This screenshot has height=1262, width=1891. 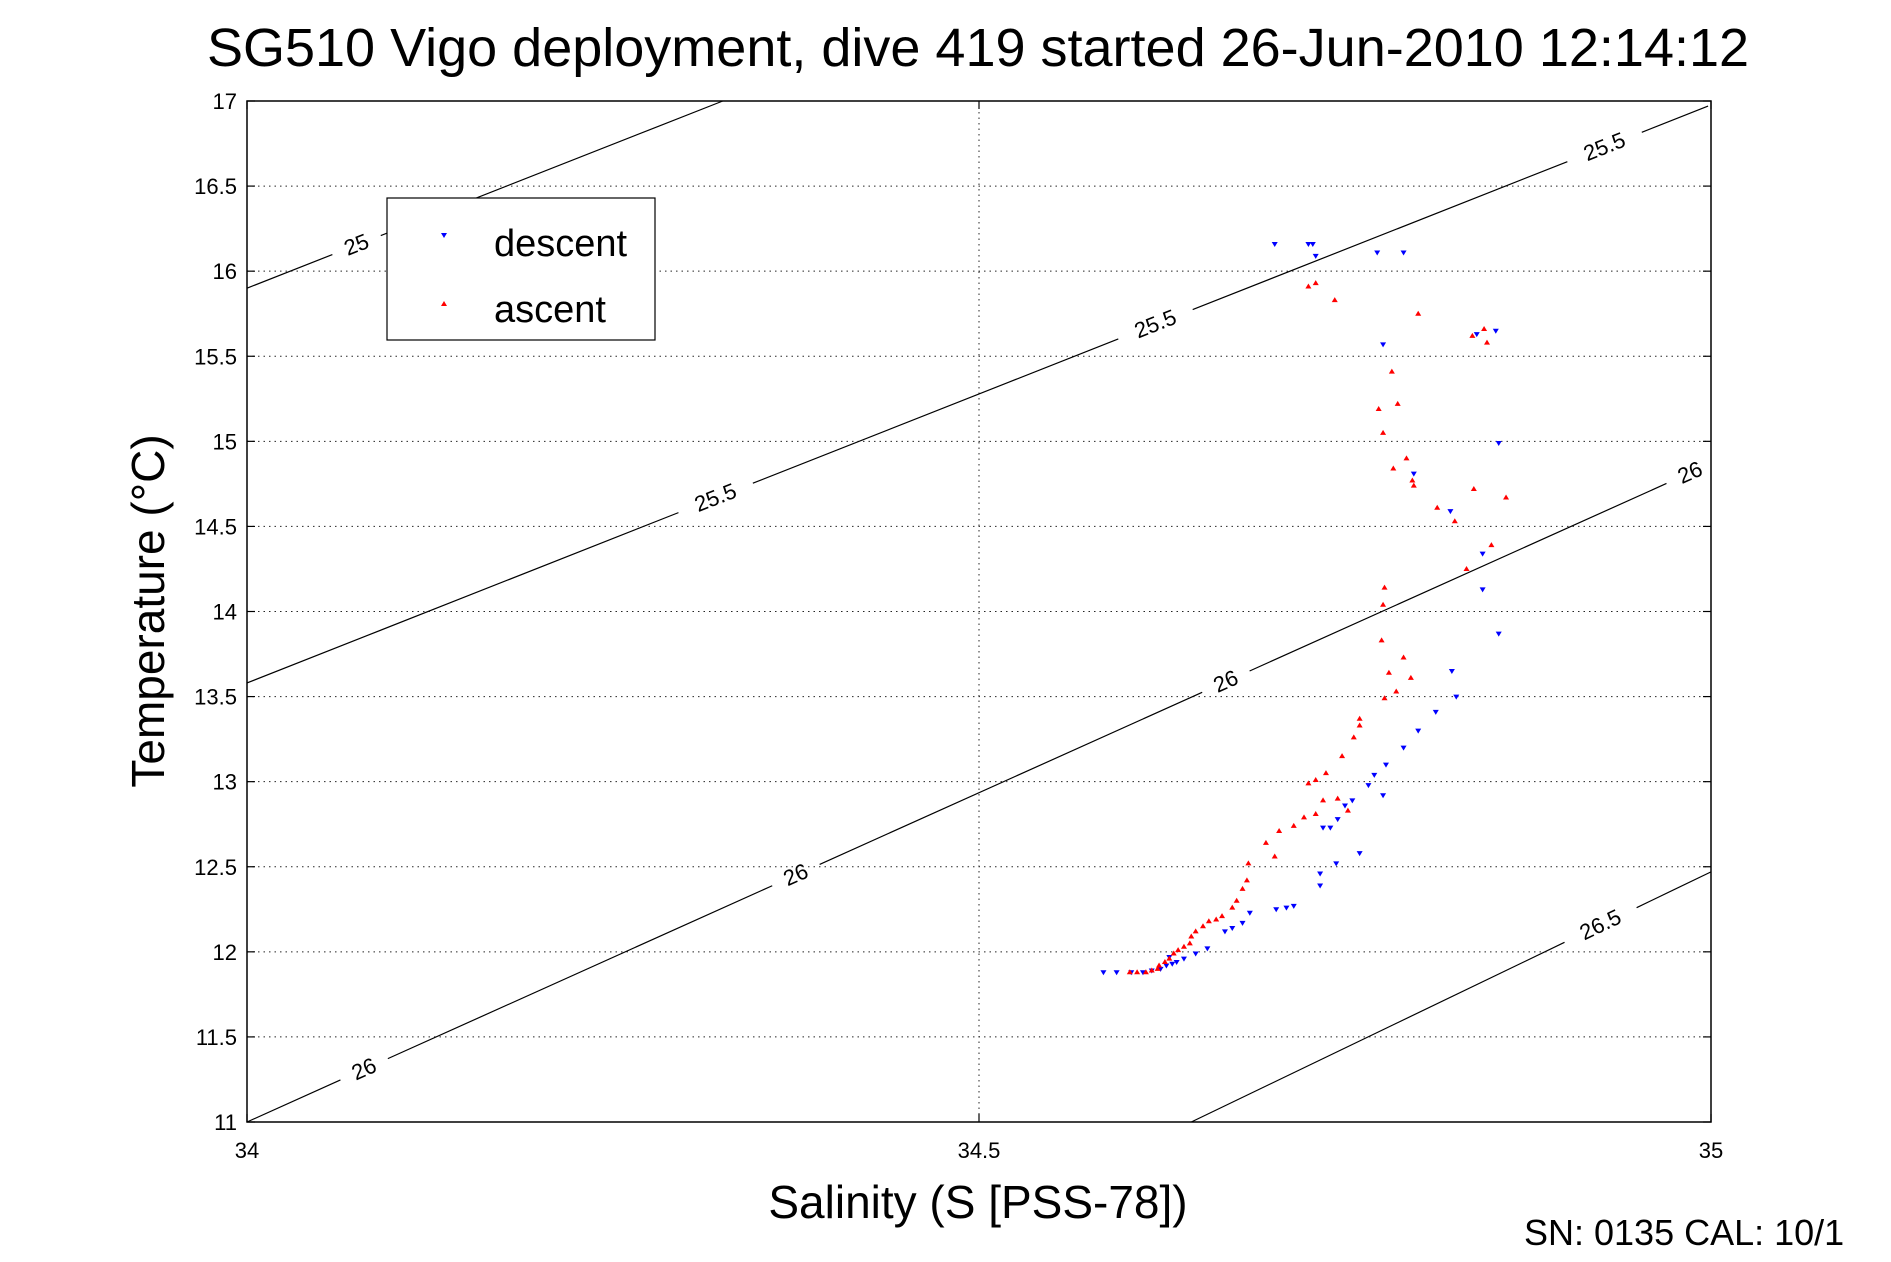 I want to click on y-tick-label: 12.5, so click(x=215, y=867).